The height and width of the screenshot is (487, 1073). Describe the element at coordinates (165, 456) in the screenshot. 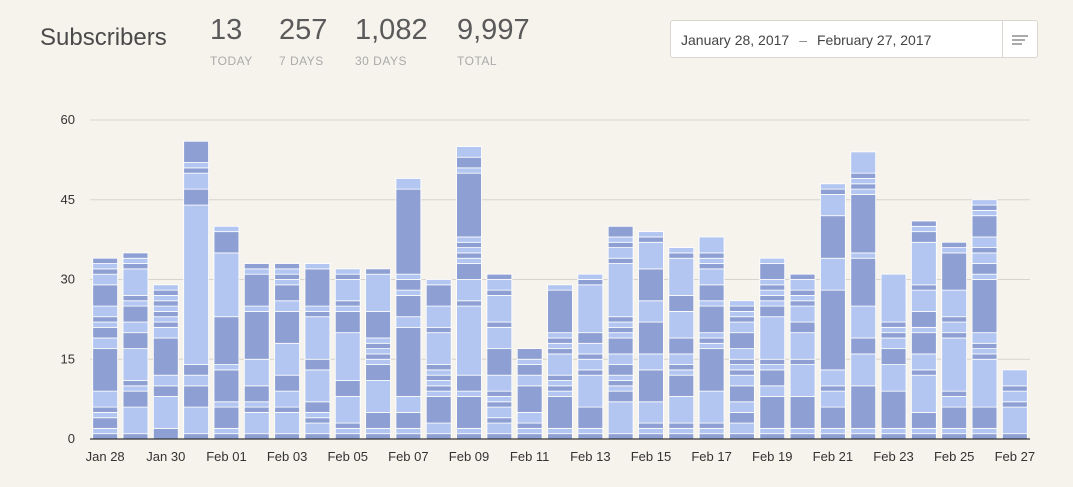

I see `x-tick-label: Jan 30` at that location.